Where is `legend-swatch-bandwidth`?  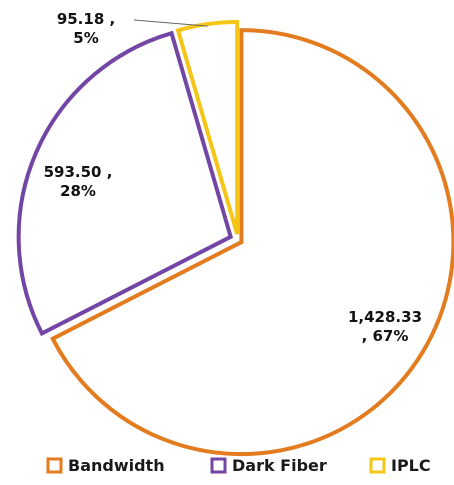
legend-swatch-bandwidth is located at coordinates (54, 465).